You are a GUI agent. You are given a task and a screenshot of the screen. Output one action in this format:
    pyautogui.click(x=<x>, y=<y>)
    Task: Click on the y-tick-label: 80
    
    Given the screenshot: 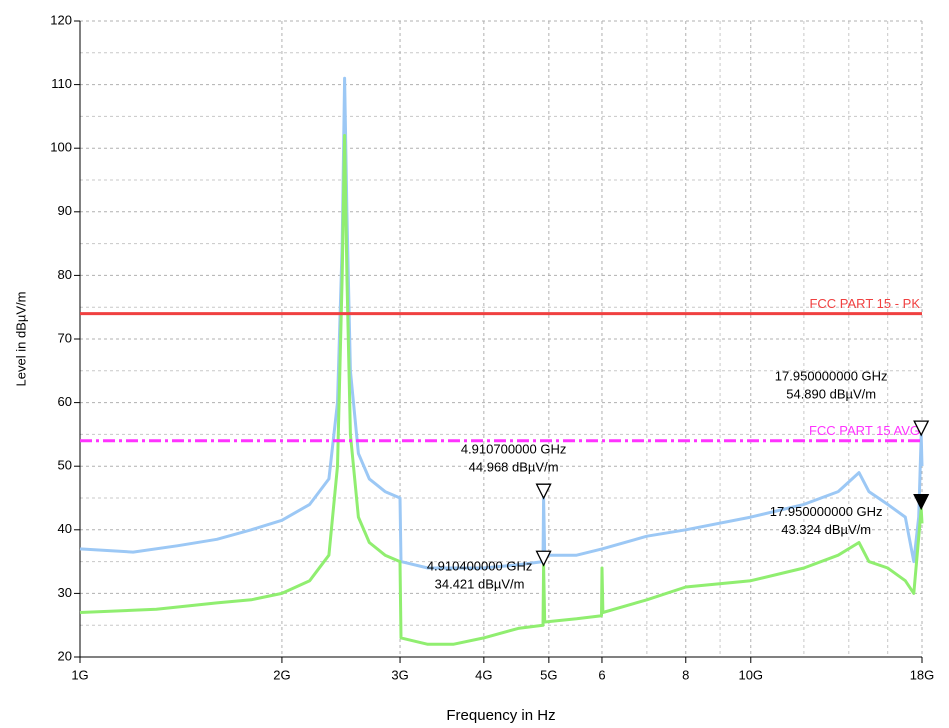 What is the action you would take?
    pyautogui.click(x=65, y=274)
    